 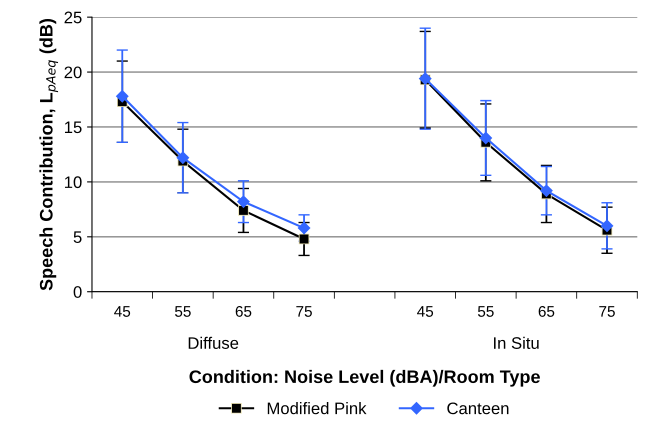 I want to click on y-tick-label: 20, so click(x=73, y=72).